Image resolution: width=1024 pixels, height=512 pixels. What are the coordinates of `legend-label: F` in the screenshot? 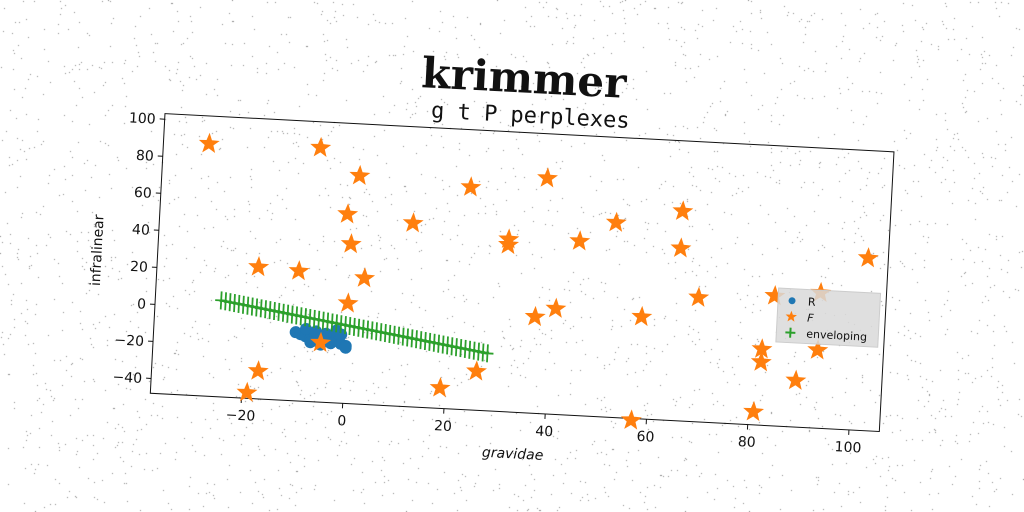 It's located at (811, 318).